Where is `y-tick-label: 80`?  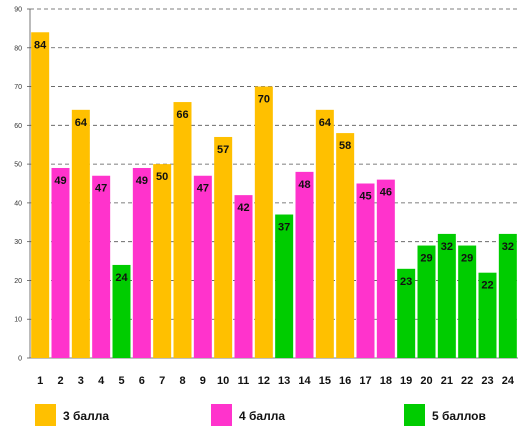
y-tick-label: 80 is located at coordinates (18, 48).